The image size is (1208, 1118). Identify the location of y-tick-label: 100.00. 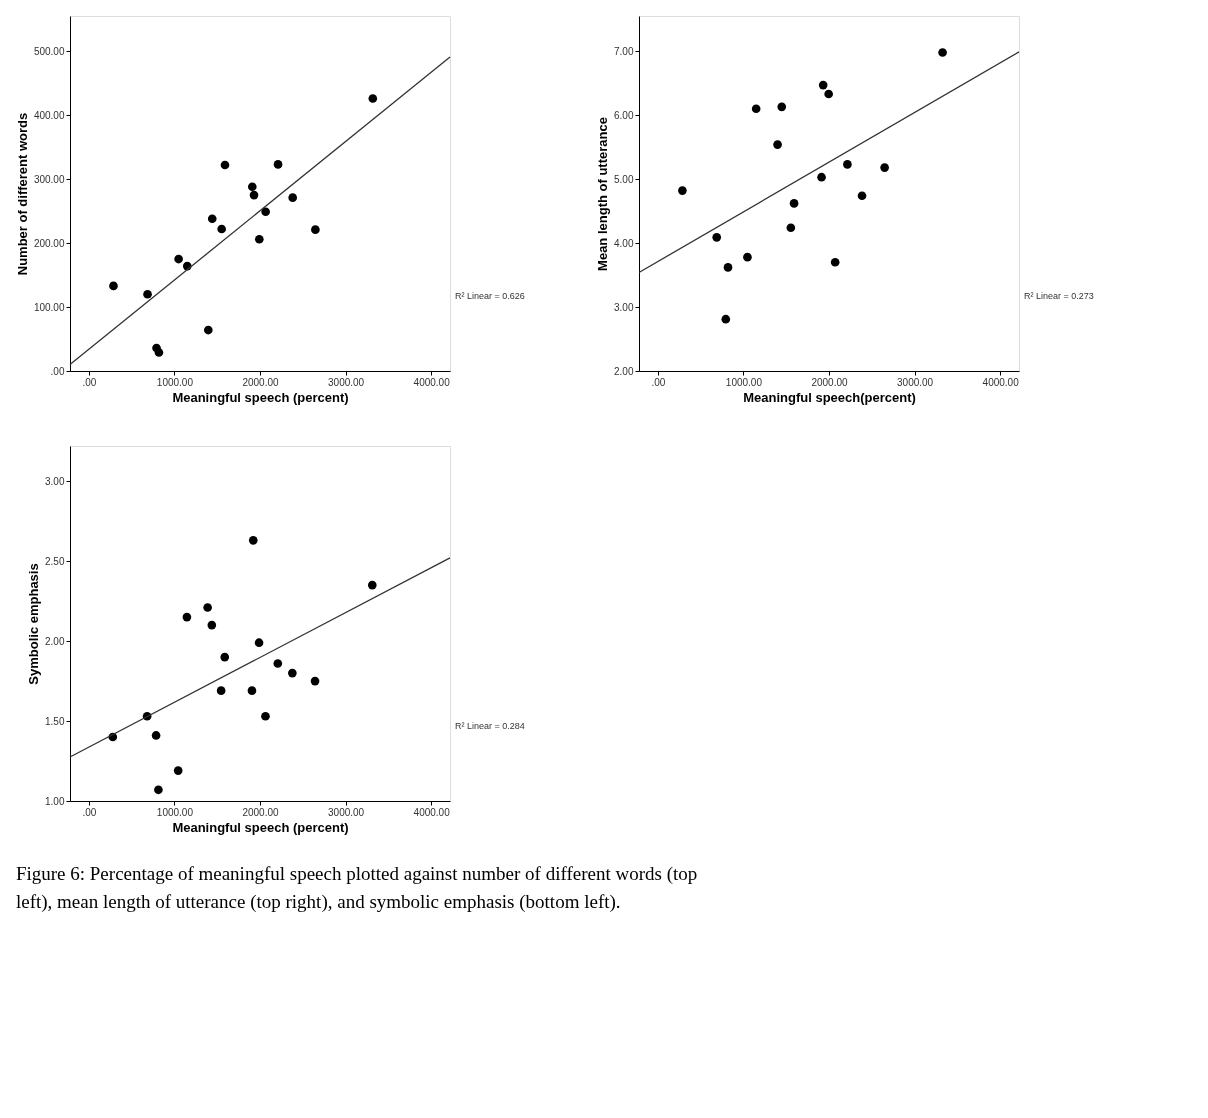
(49, 307).